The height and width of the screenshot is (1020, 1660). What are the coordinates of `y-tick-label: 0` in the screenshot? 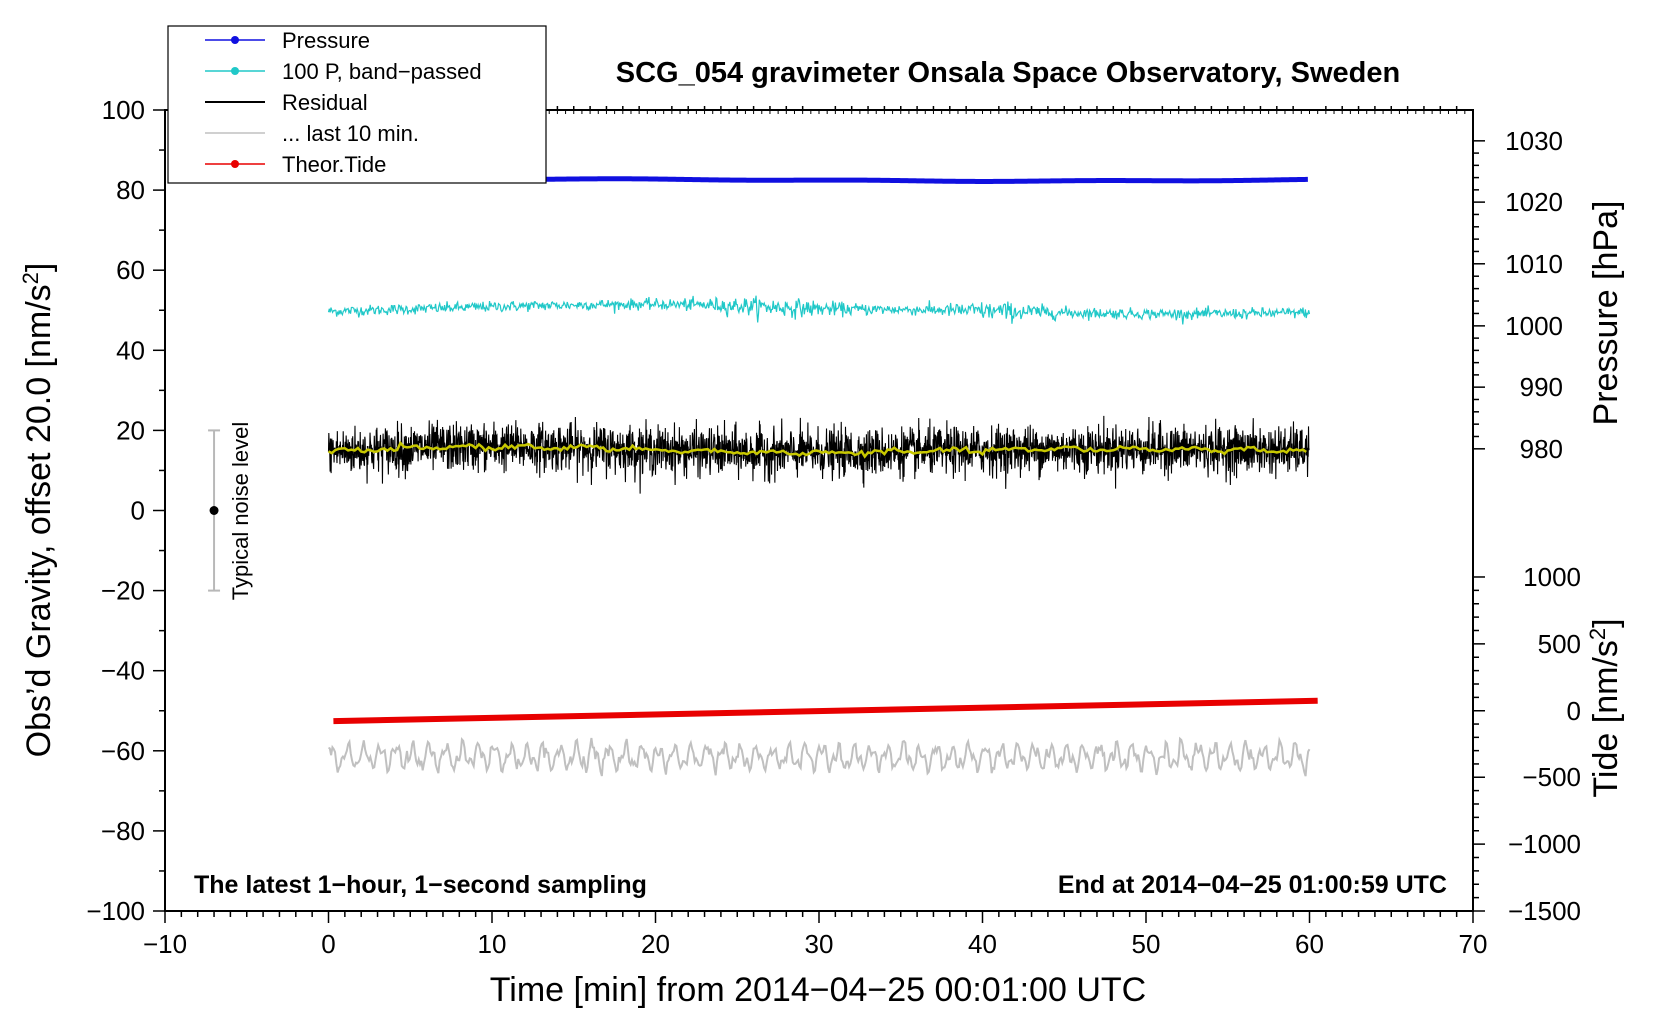 It's located at (138, 511).